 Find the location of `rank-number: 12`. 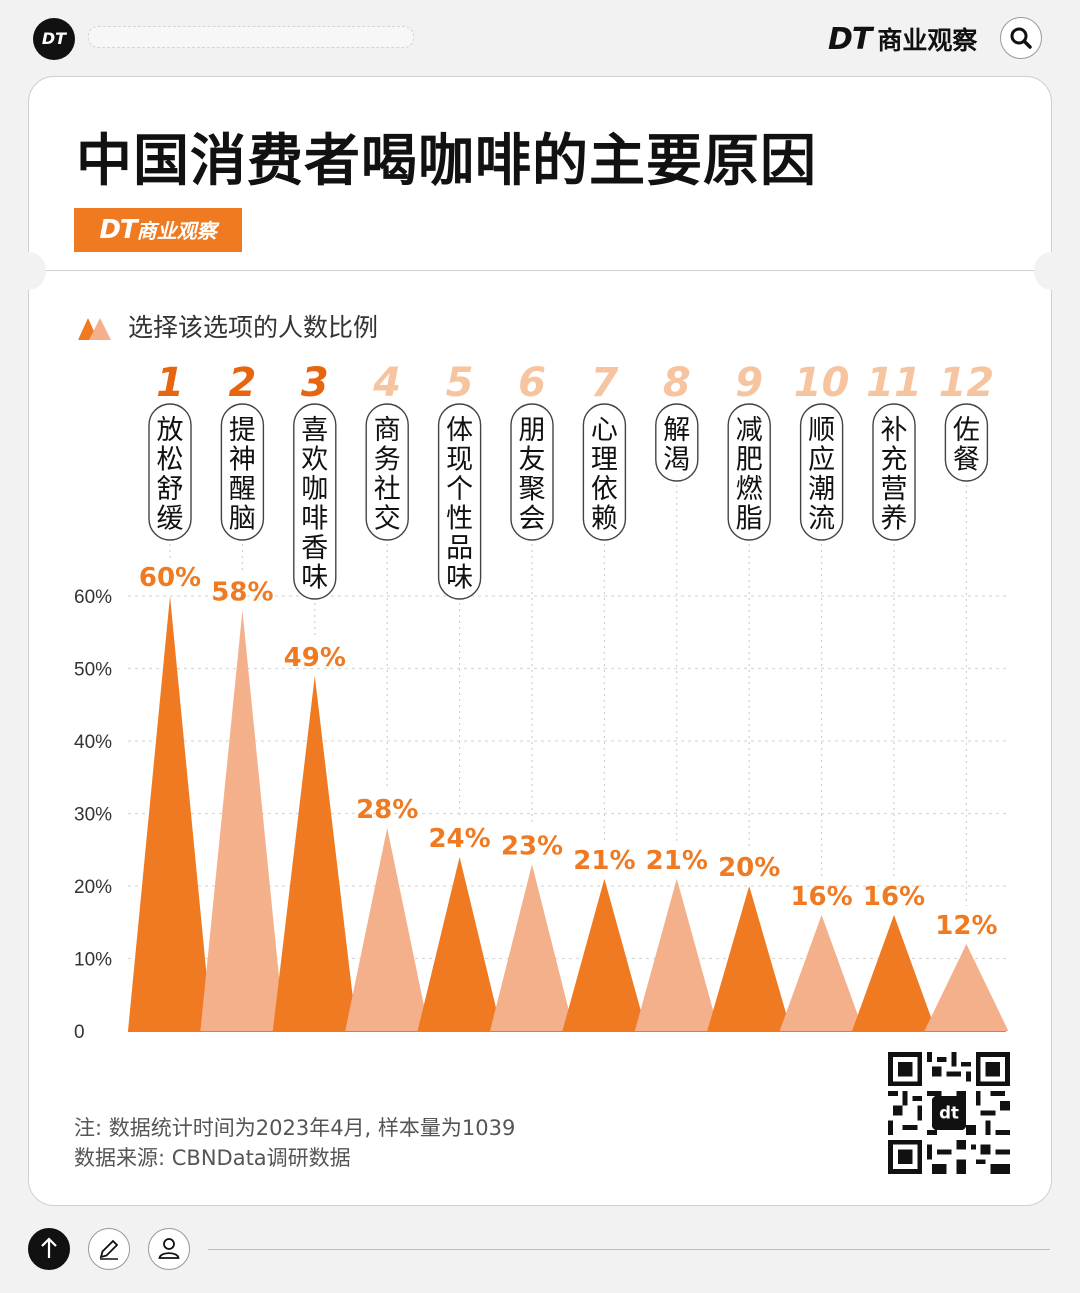

rank-number: 12 is located at coordinates (967, 383).